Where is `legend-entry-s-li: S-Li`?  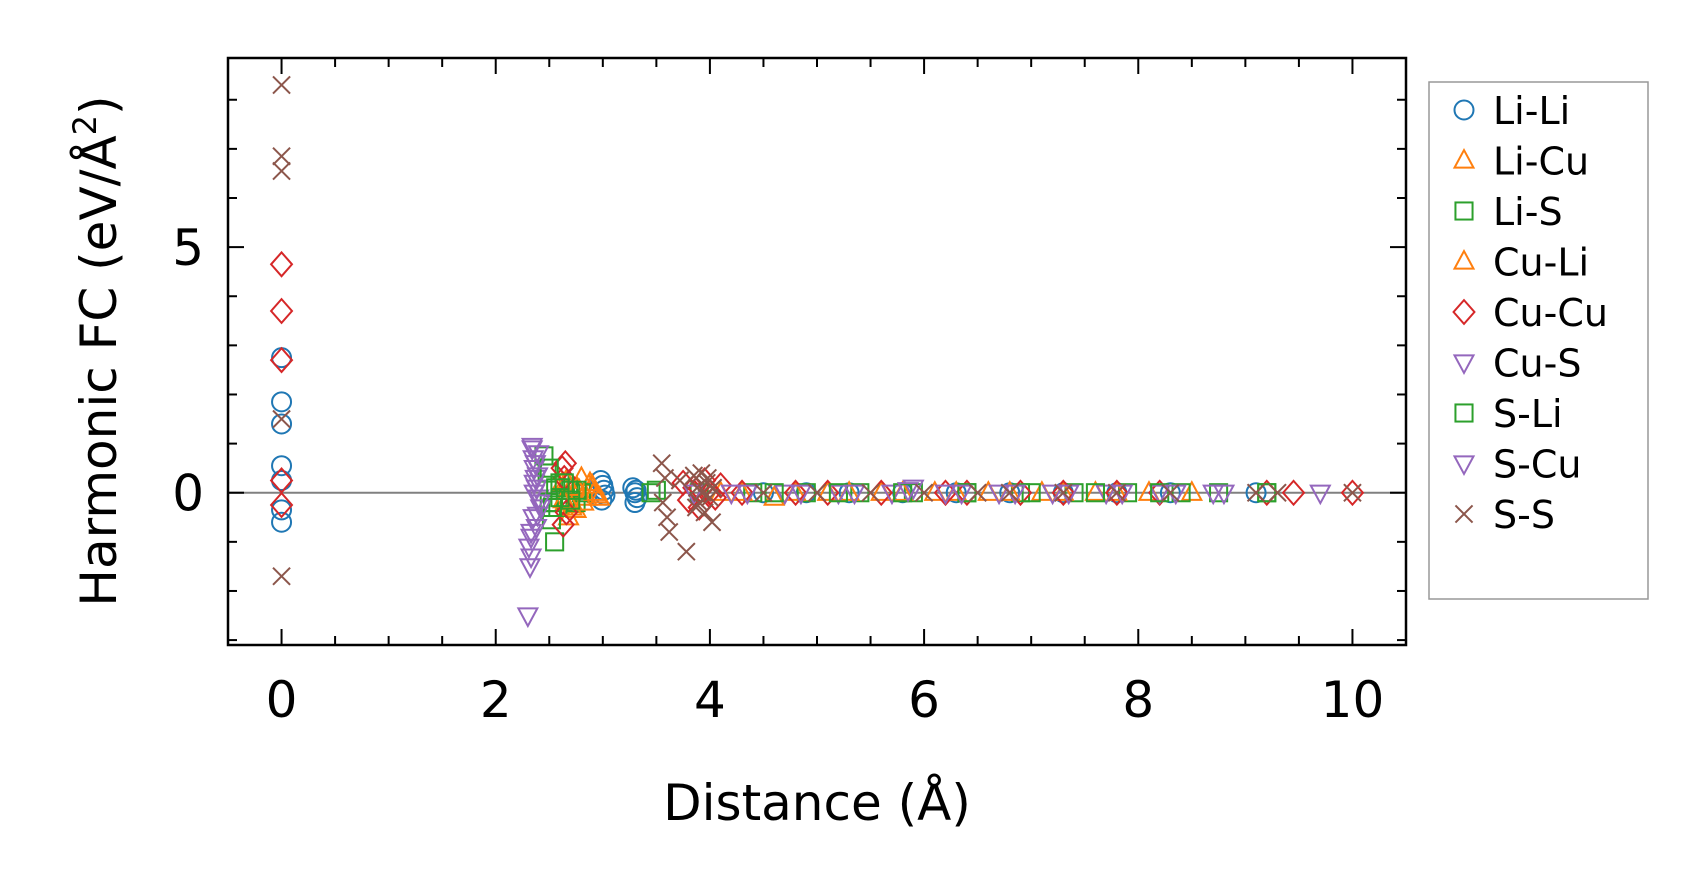
legend-entry-s-li: S-Li is located at coordinates (1508, 414).